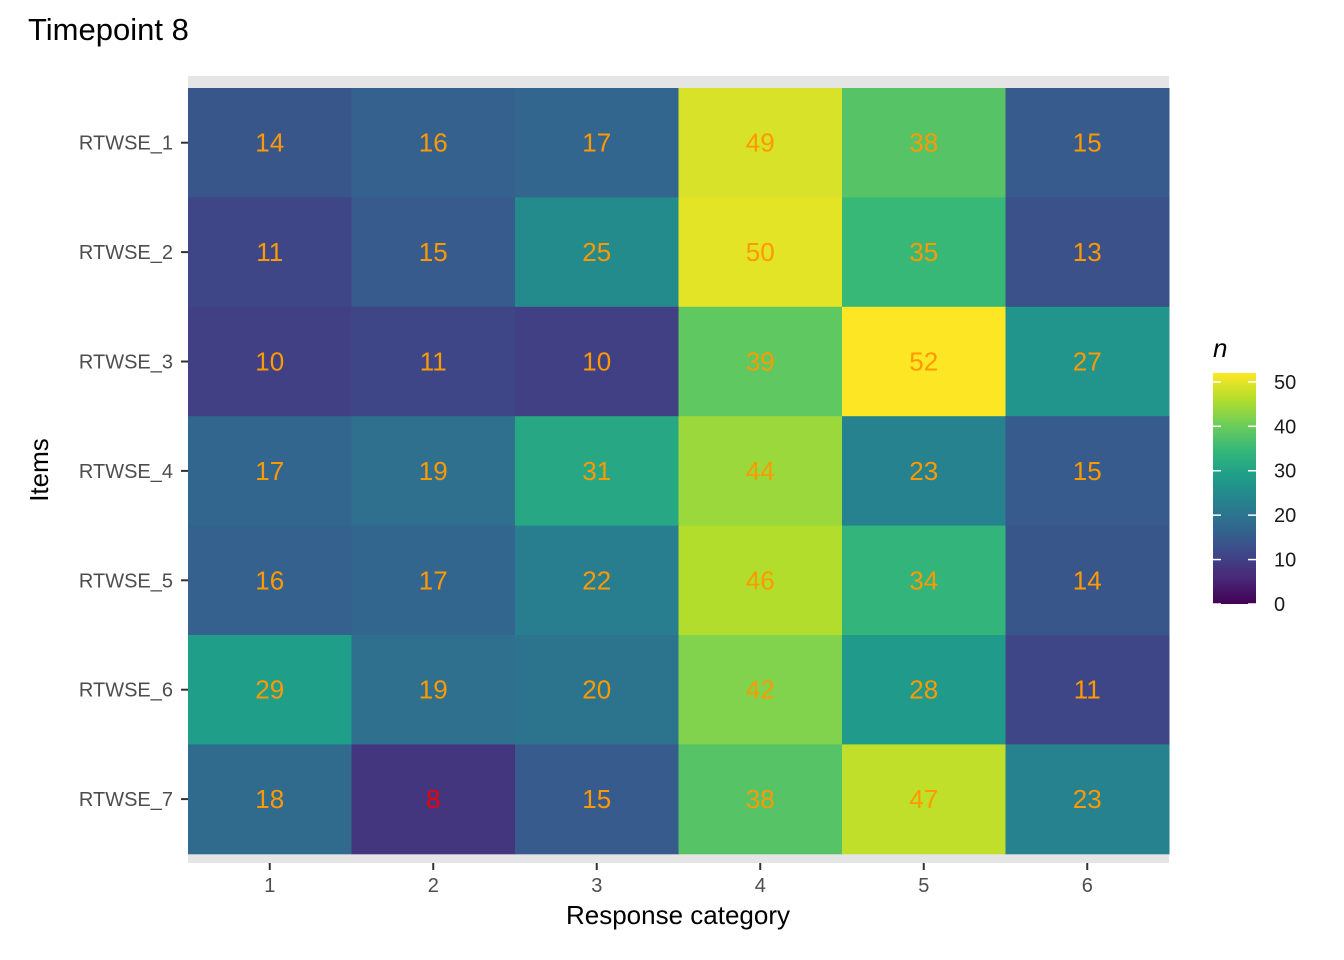 This screenshot has width=1344, height=960. I want to click on cell-value-label: 29, so click(269, 690).